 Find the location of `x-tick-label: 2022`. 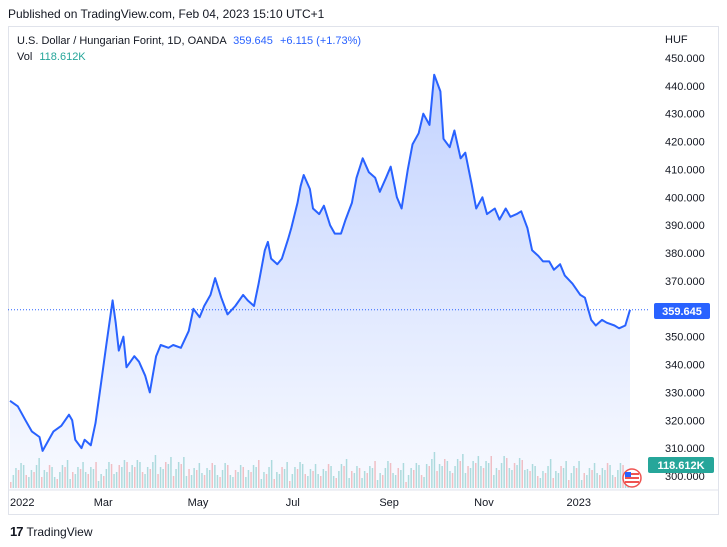

x-tick-label: 2022 is located at coordinates (22, 503).